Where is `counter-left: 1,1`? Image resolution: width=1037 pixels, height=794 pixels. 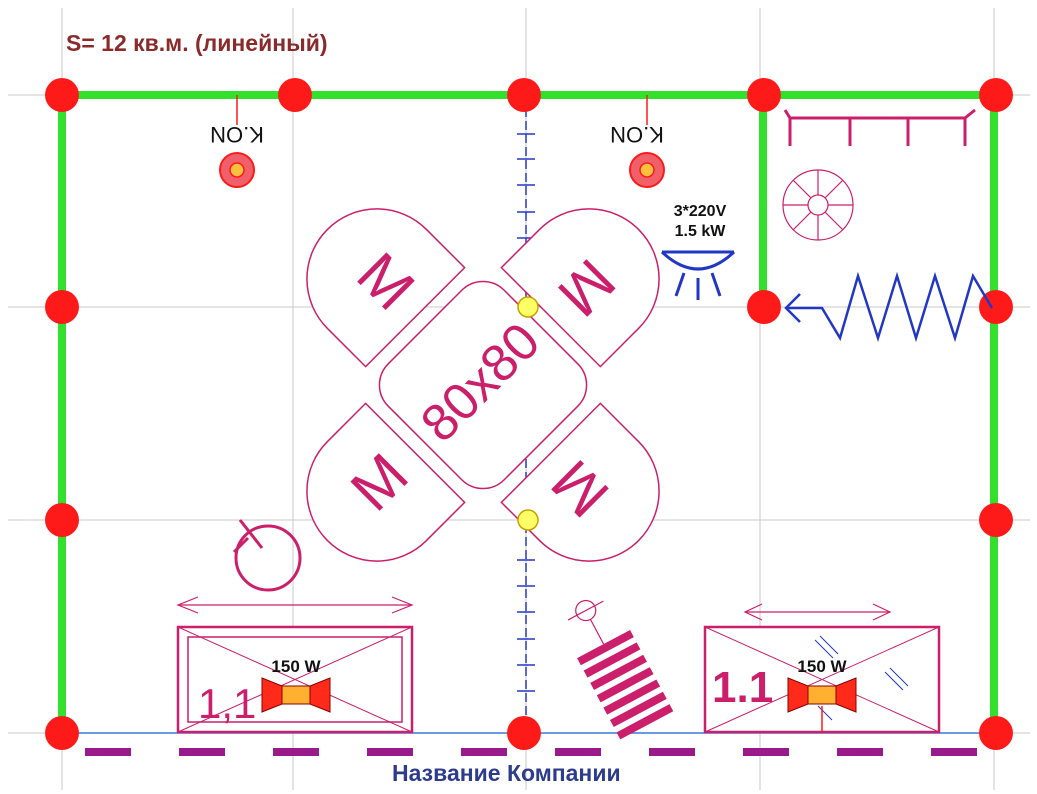
counter-left: 1,1 is located at coordinates (295, 679).